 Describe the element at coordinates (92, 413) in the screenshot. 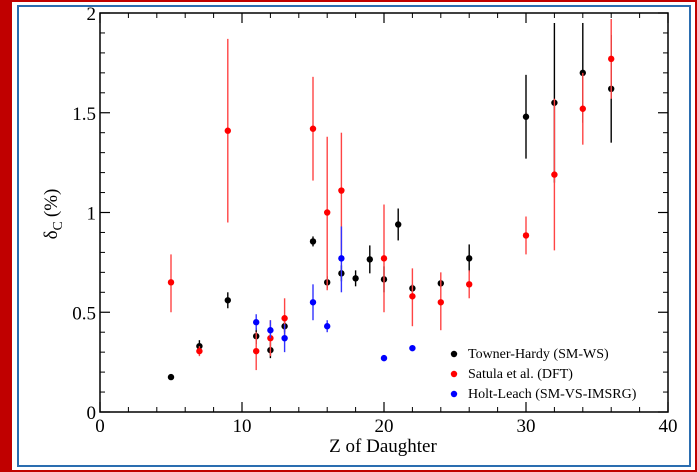

I see `y-tick-label: 0` at that location.